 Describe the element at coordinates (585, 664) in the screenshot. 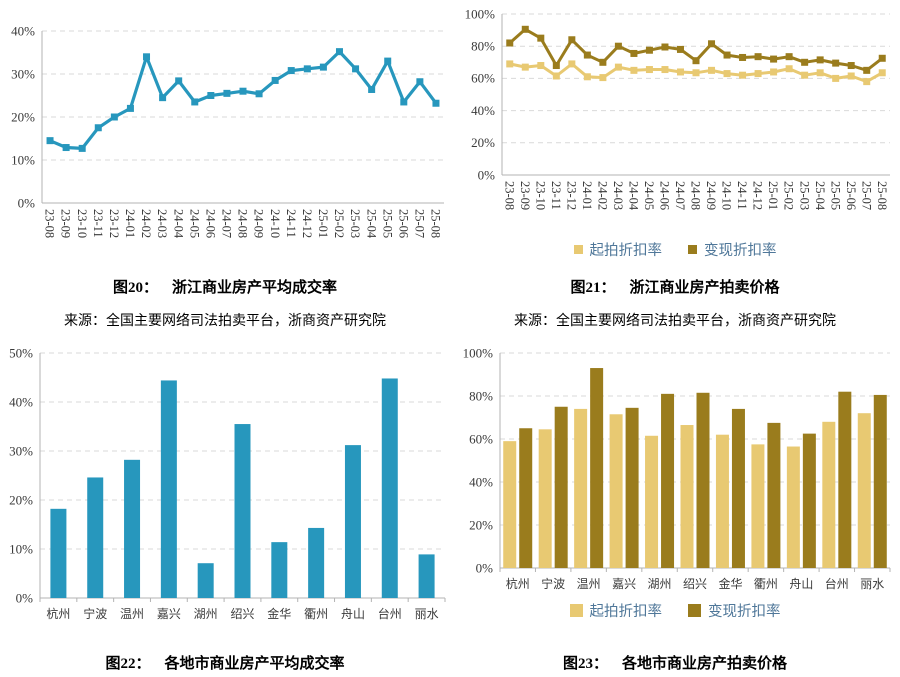

I see `fig23-caption-label: 图23：` at that location.